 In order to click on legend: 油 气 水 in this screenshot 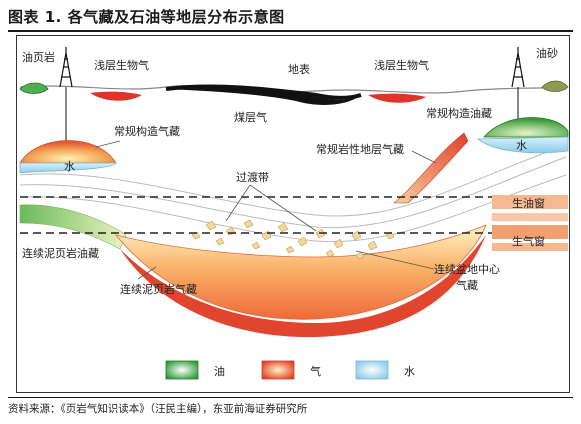, I will do `click(290, 370)`.